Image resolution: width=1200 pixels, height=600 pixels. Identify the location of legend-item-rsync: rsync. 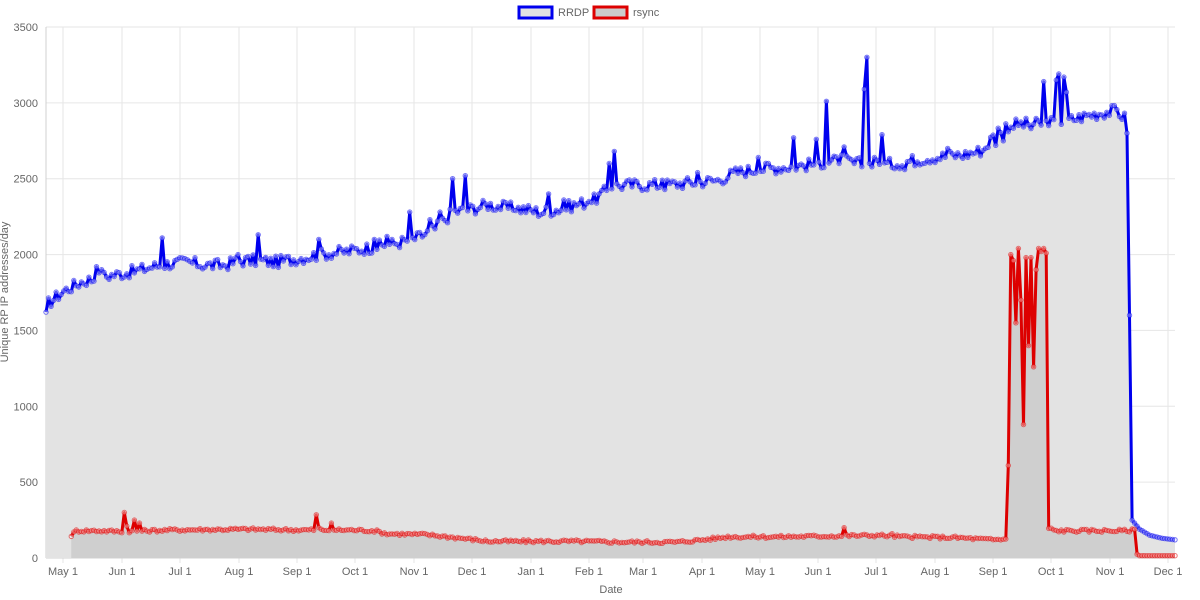
(626, 12).